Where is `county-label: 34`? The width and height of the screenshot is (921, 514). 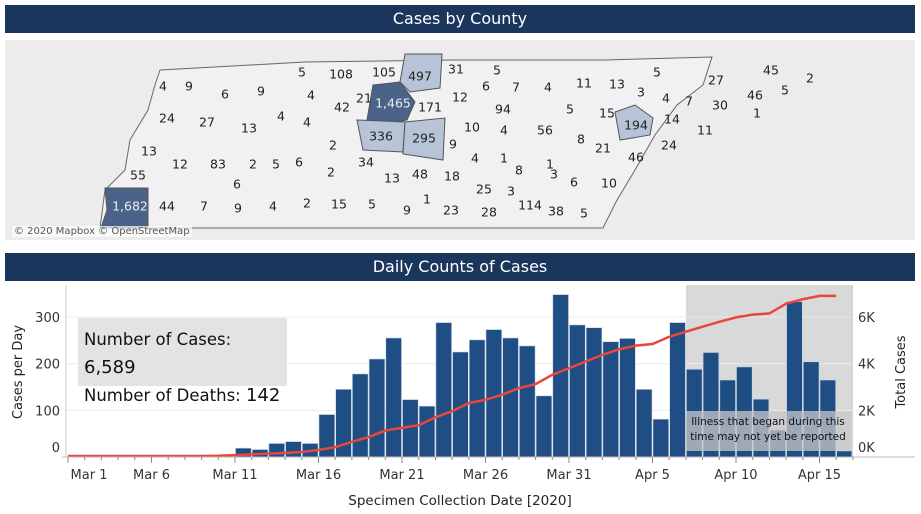 county-label: 34 is located at coordinates (366, 162).